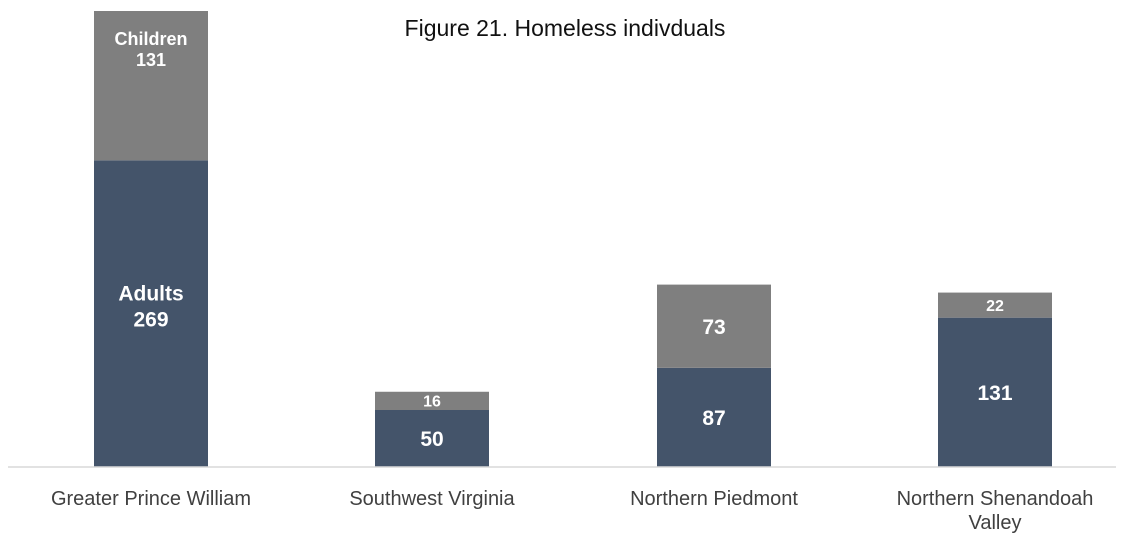 This screenshot has width=1122, height=537. I want to click on data-label-adults-4: 131, so click(994, 393).